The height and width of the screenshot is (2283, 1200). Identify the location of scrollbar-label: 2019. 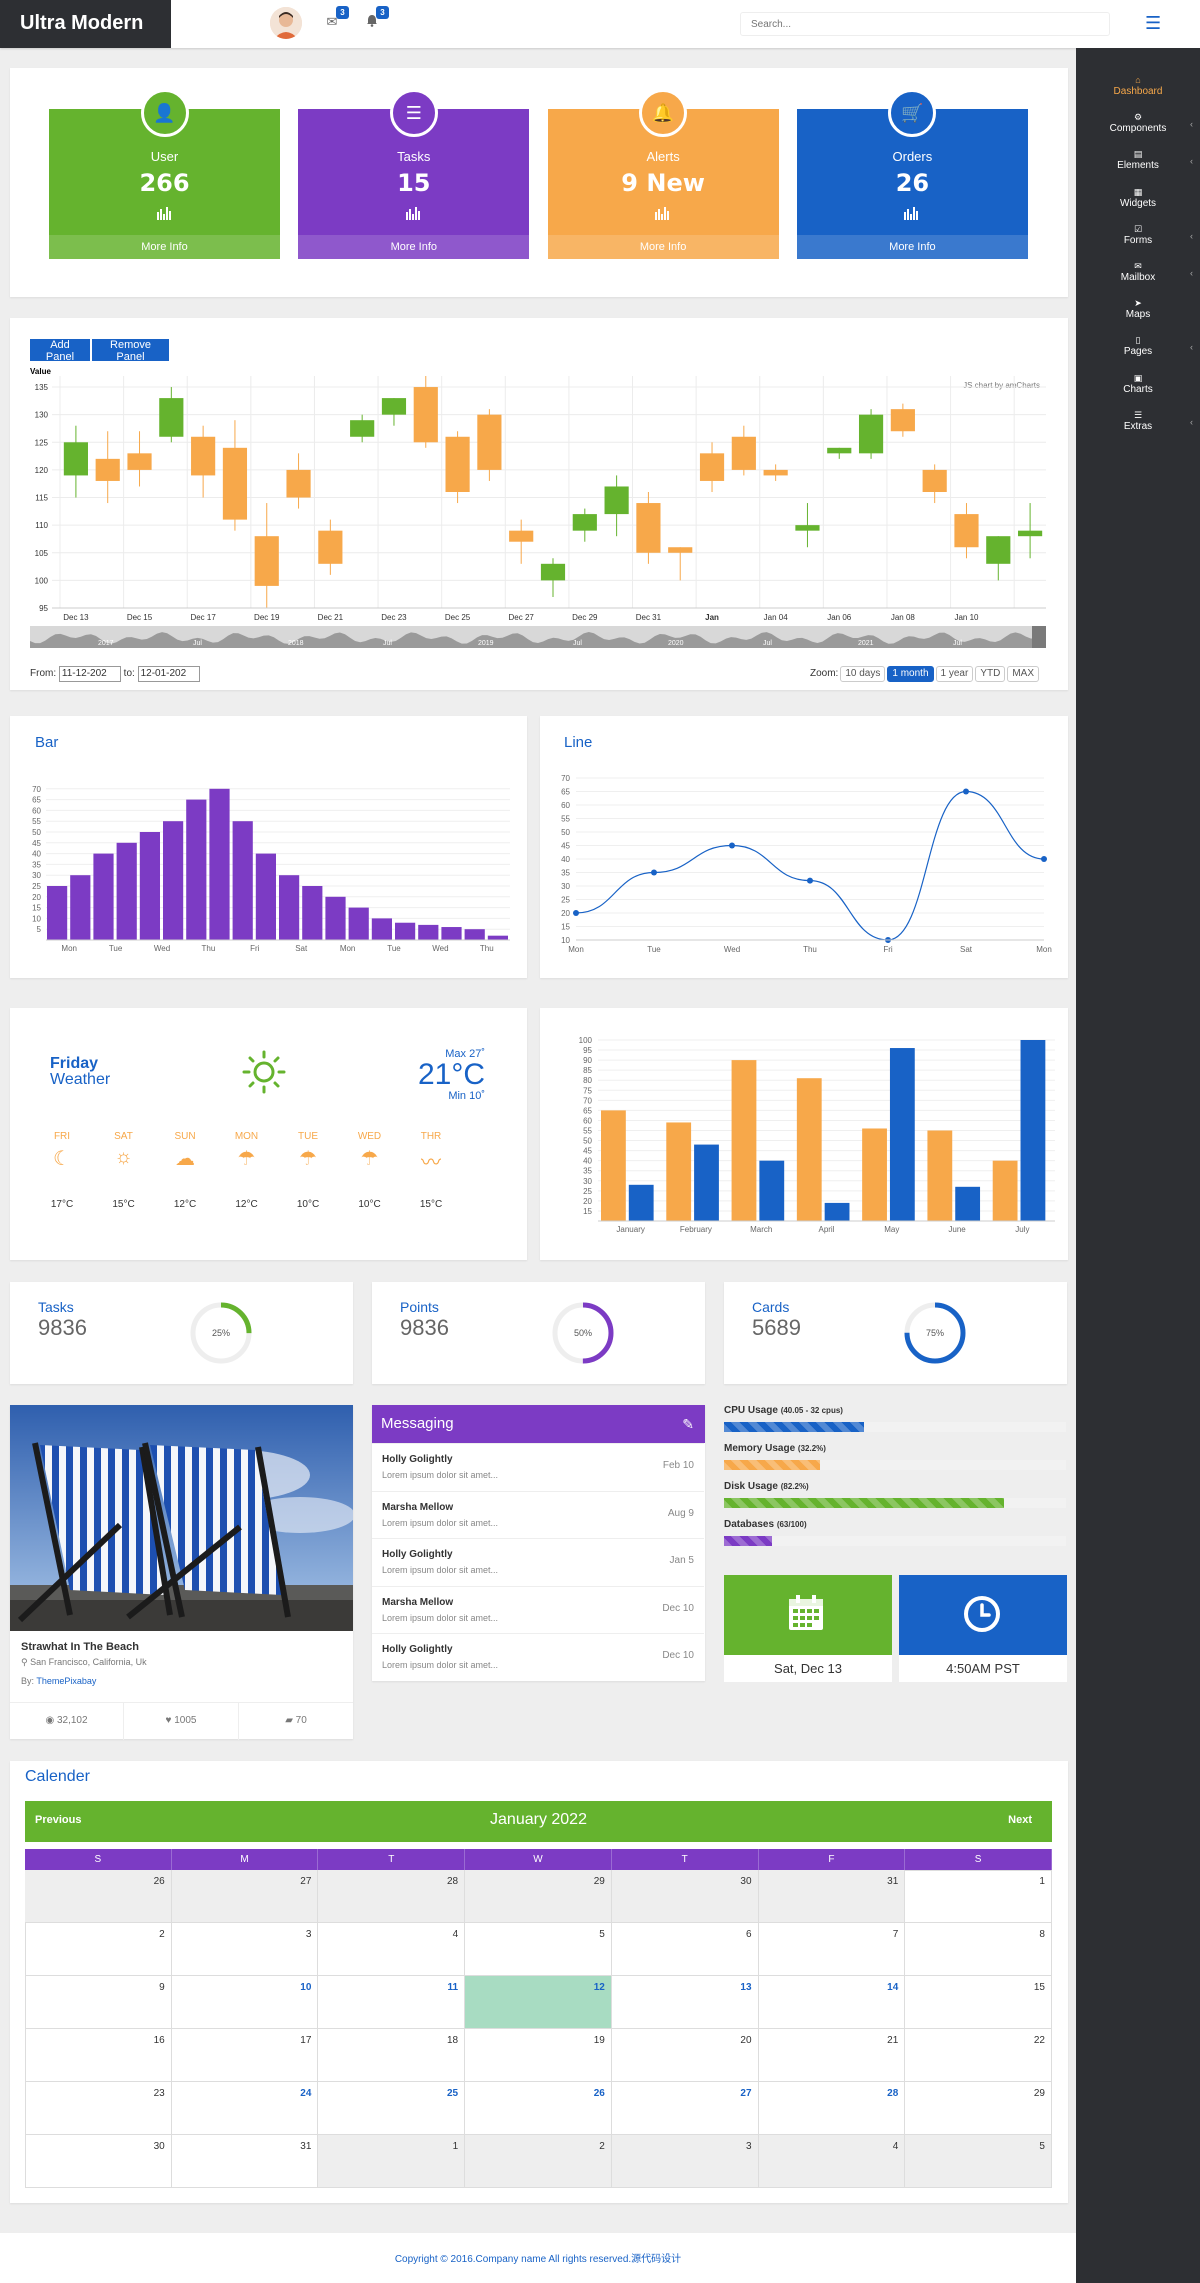
(486, 643).